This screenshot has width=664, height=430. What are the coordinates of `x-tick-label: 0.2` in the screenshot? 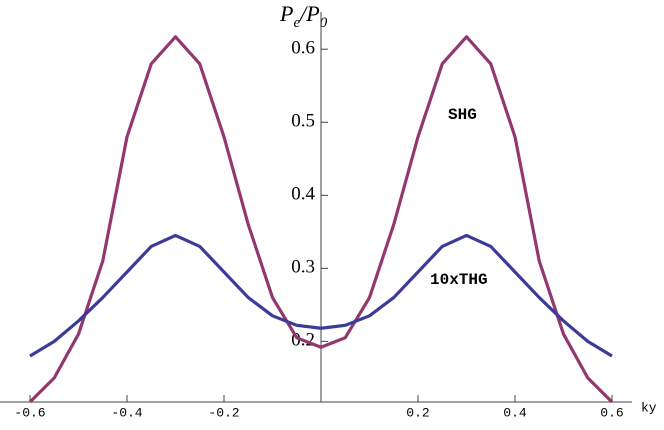 It's located at (417, 412).